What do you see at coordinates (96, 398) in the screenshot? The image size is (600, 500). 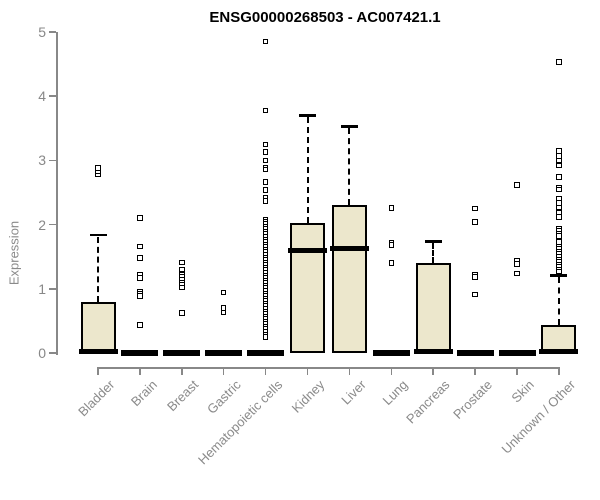 I see `x-category-label: Bladder` at bounding box center [96, 398].